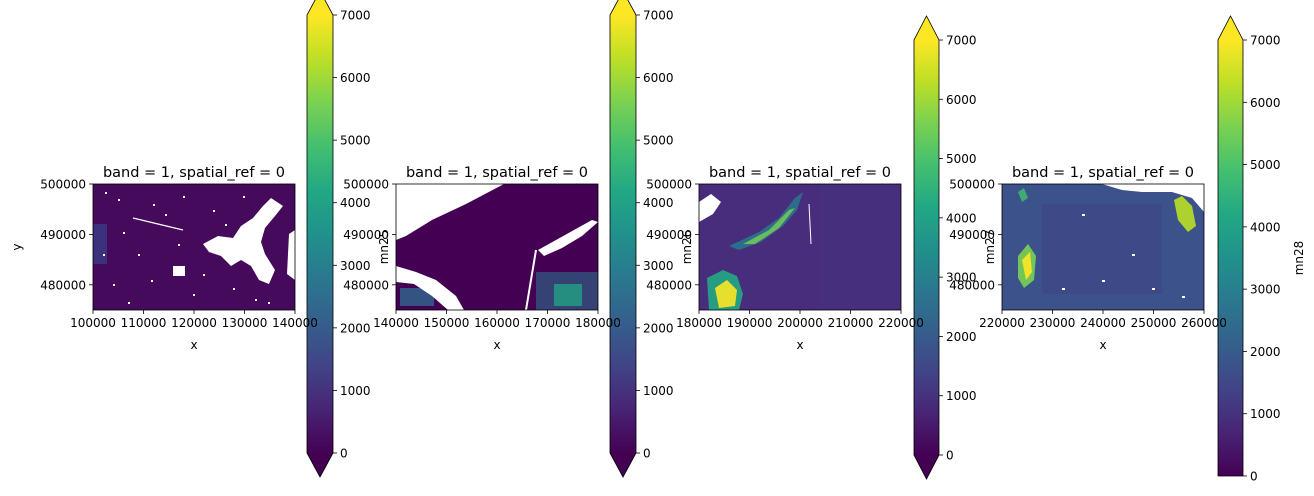 This screenshot has width=1314, height=496. I want to click on x-tick-label: 190000, so click(750, 323).